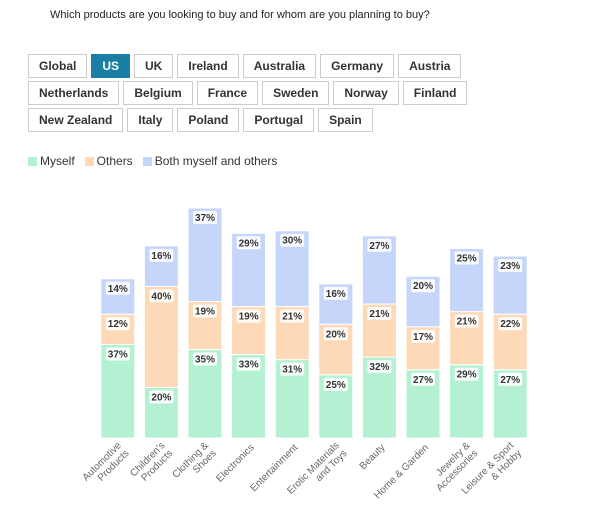 Image resolution: width=596 pixels, height=520 pixels. Describe the element at coordinates (435, 93) in the screenshot. I see `tab: Finland` at that location.